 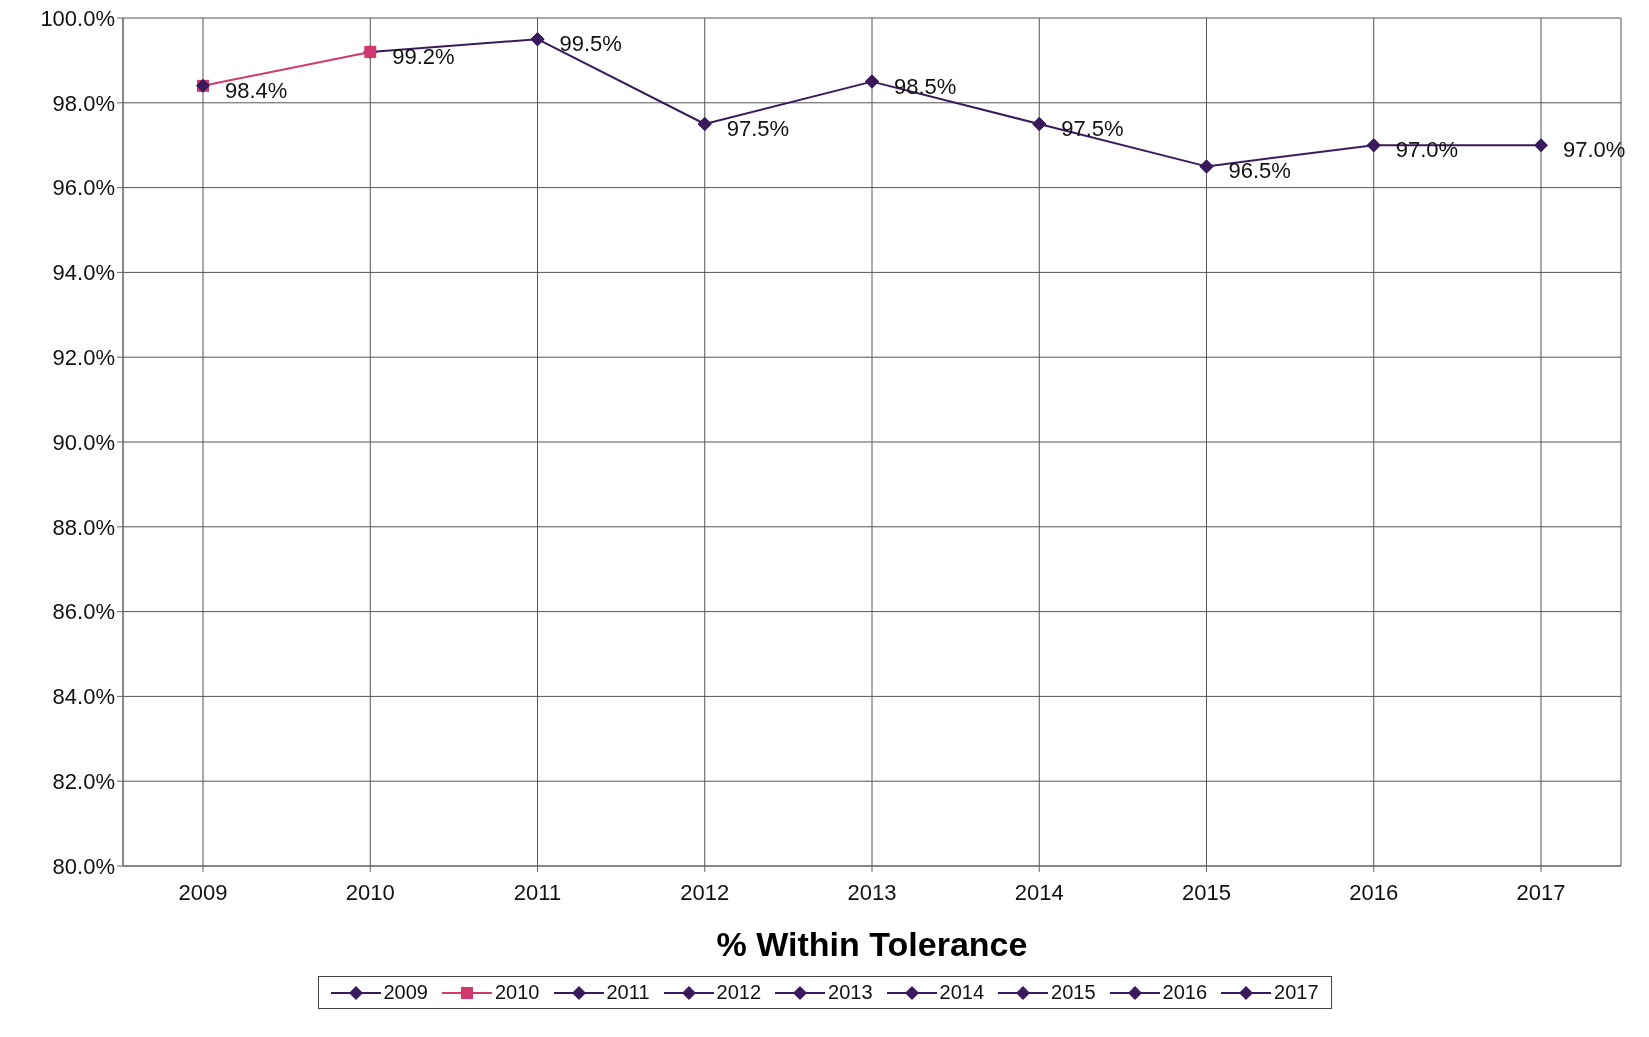 I want to click on x-tick-label: 2016, so click(x=1374, y=892).